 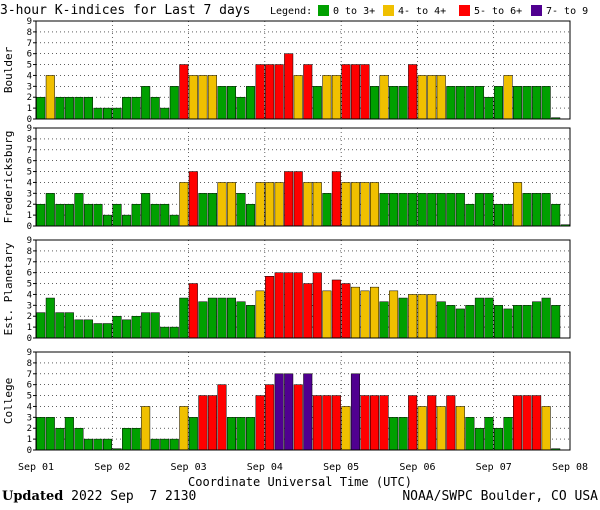 I want to click on legend-swatch, so click(x=388, y=10).